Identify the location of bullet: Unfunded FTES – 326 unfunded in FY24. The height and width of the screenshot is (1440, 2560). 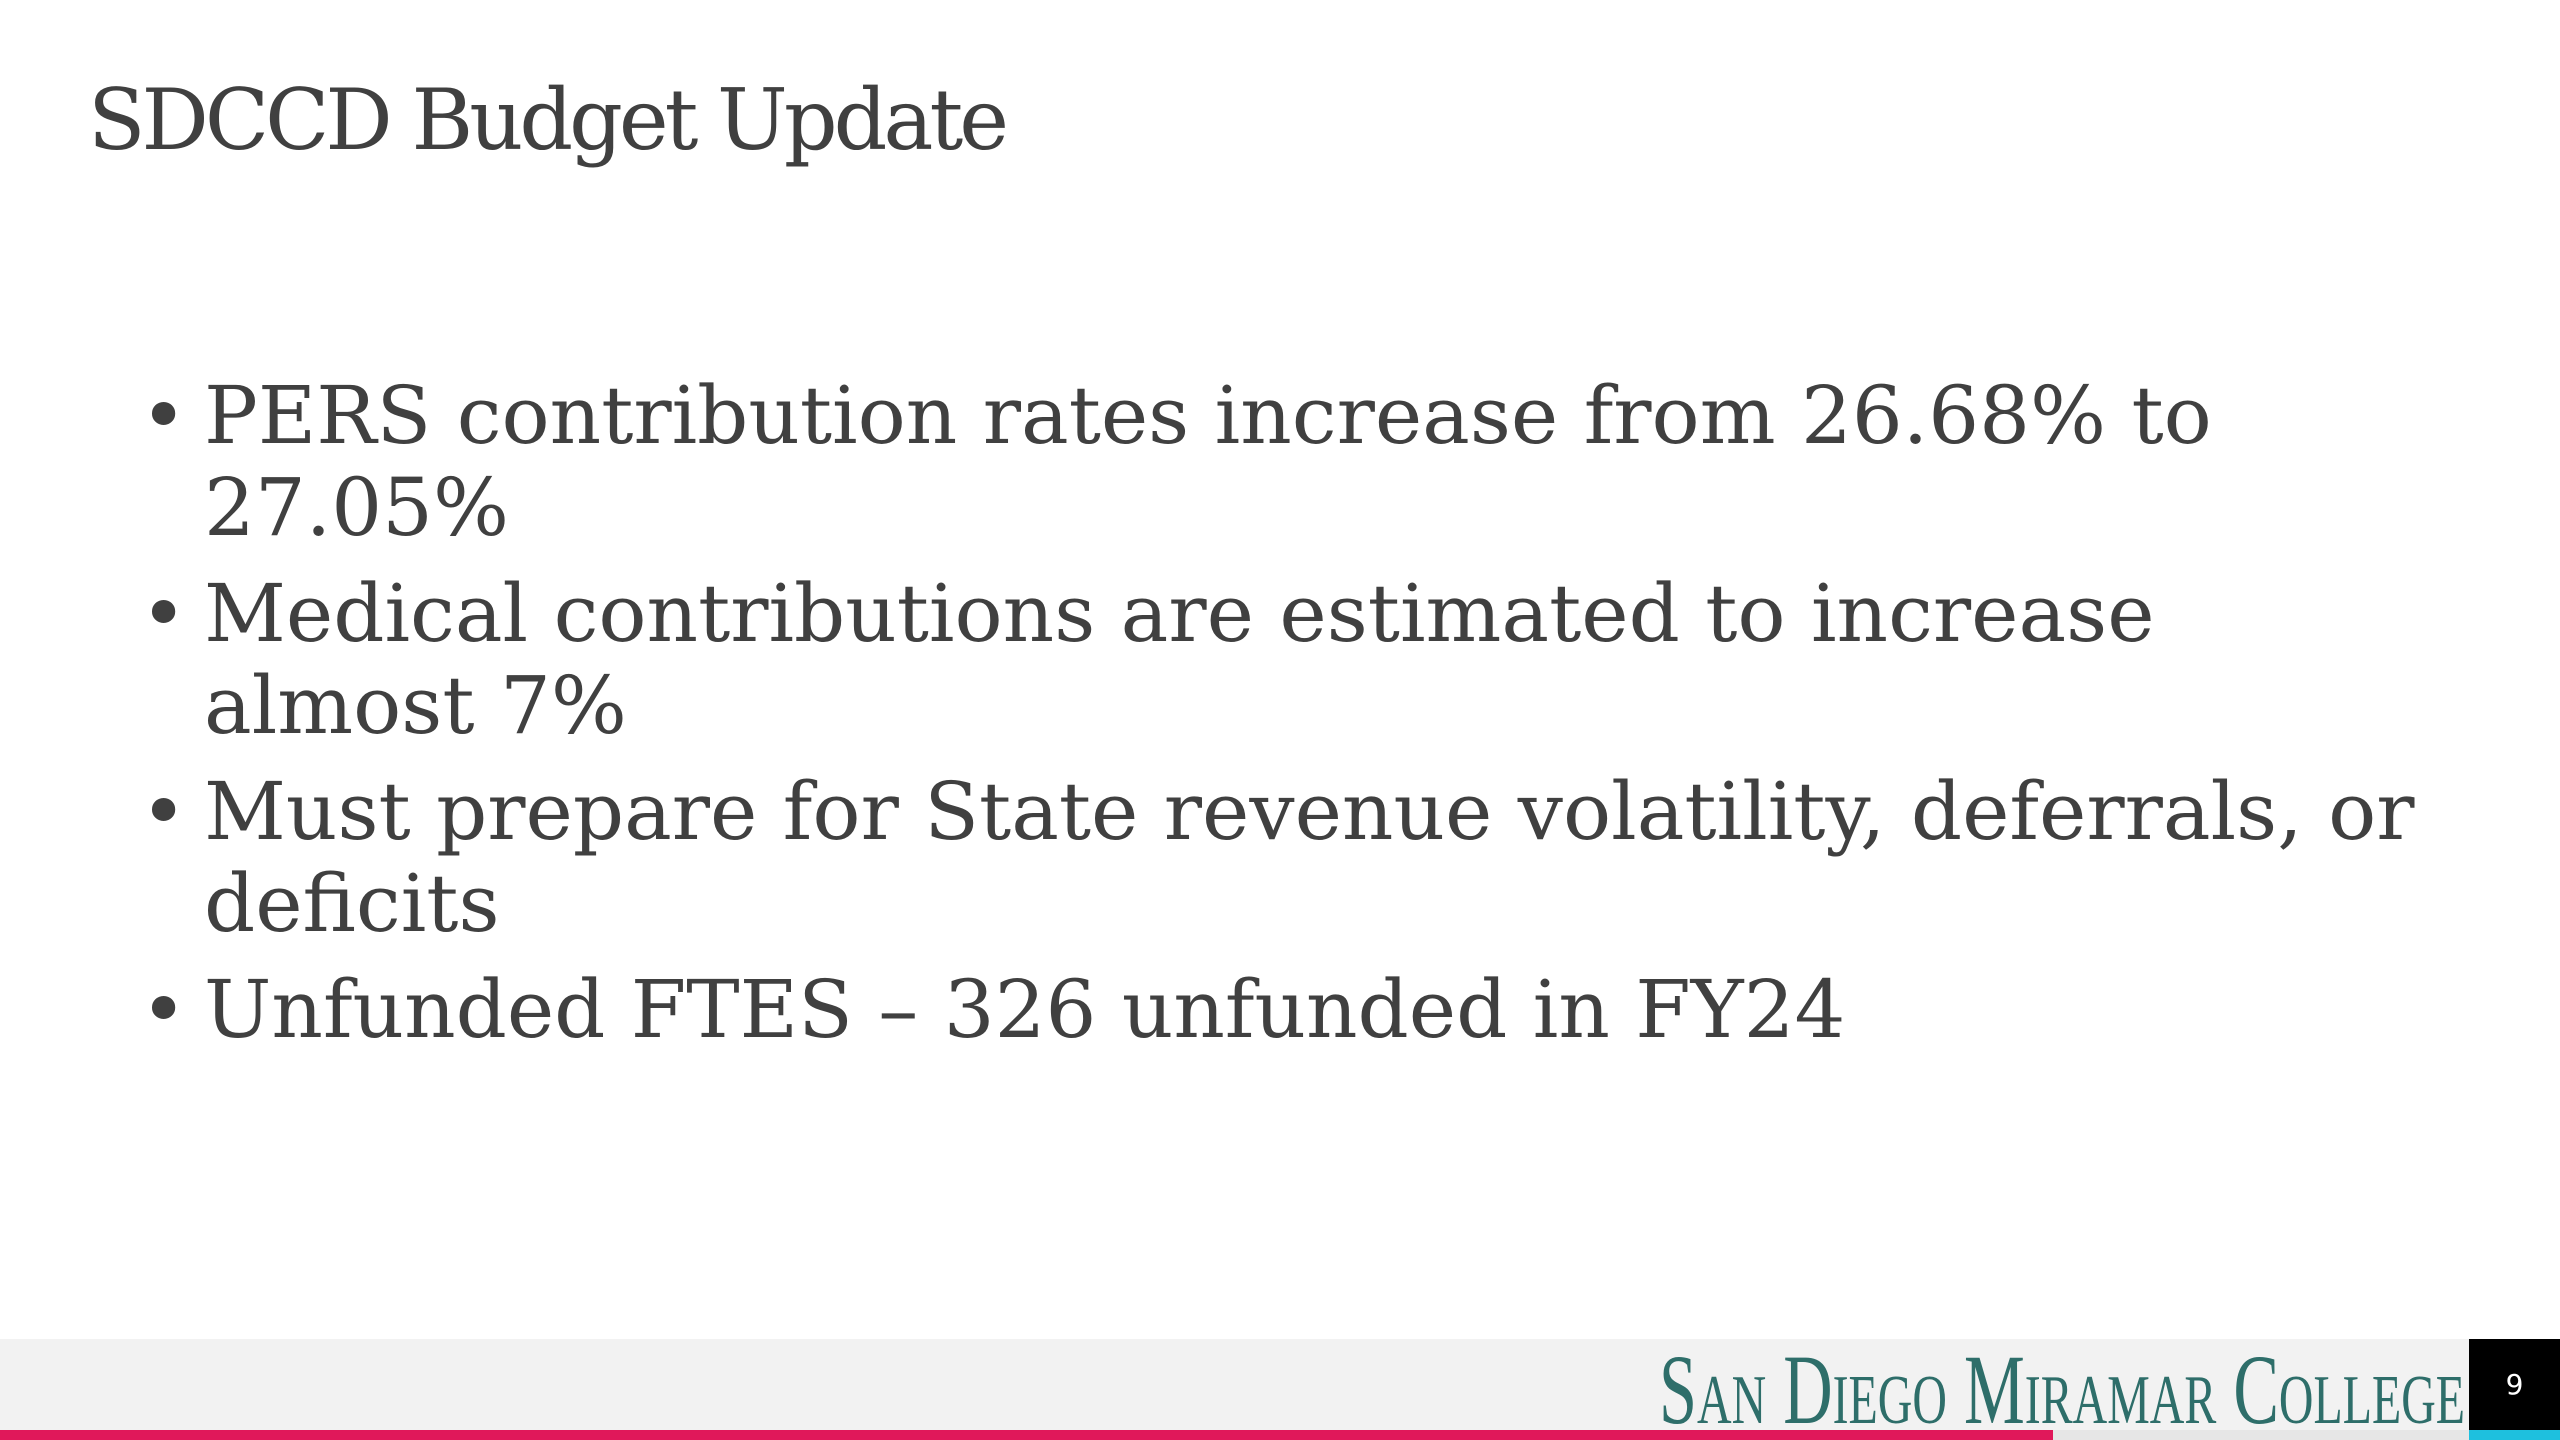
(1280, 1010).